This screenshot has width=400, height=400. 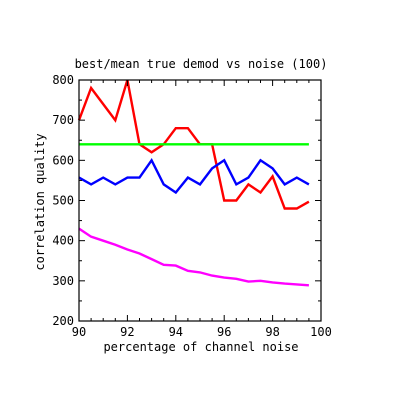 What do you see at coordinates (63, 120) in the screenshot?
I see `y-tick-label: 700` at bounding box center [63, 120].